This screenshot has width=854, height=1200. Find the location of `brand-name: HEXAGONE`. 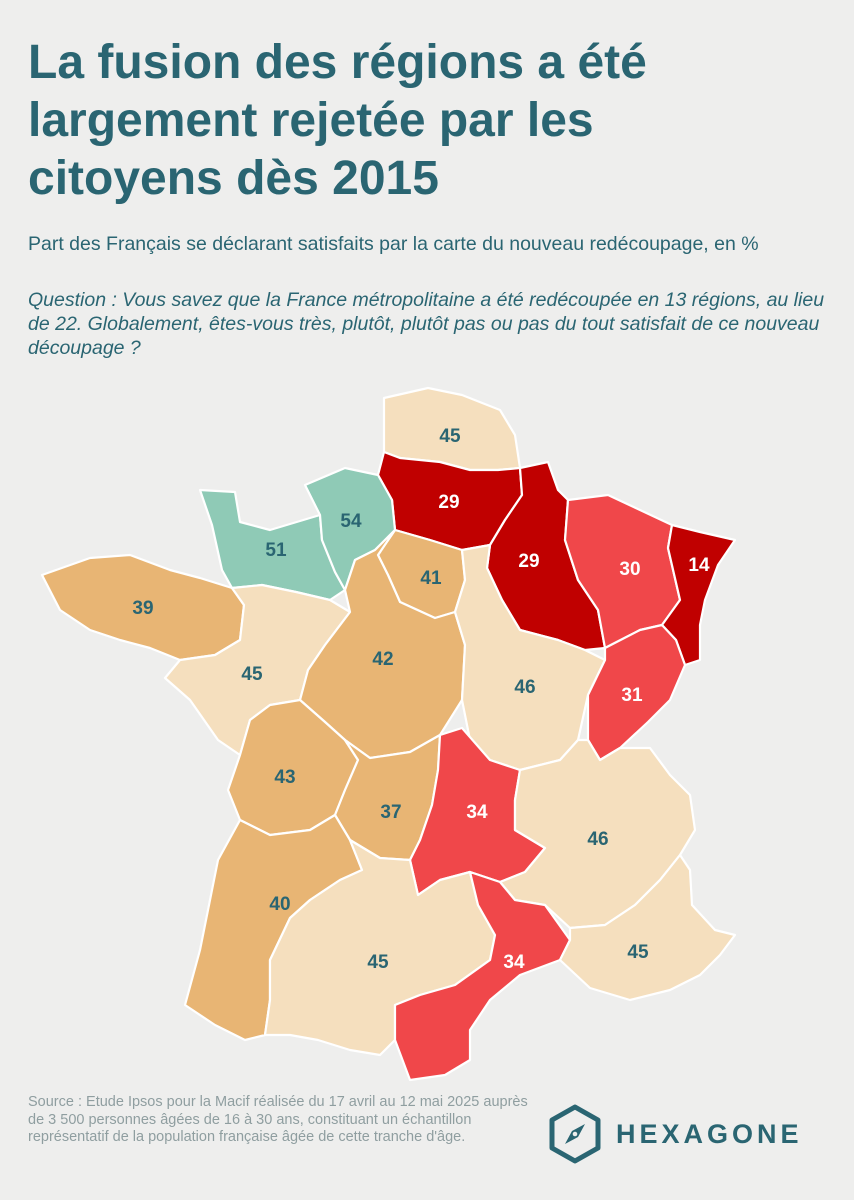

brand-name: HEXAGONE is located at coordinates (709, 1133).